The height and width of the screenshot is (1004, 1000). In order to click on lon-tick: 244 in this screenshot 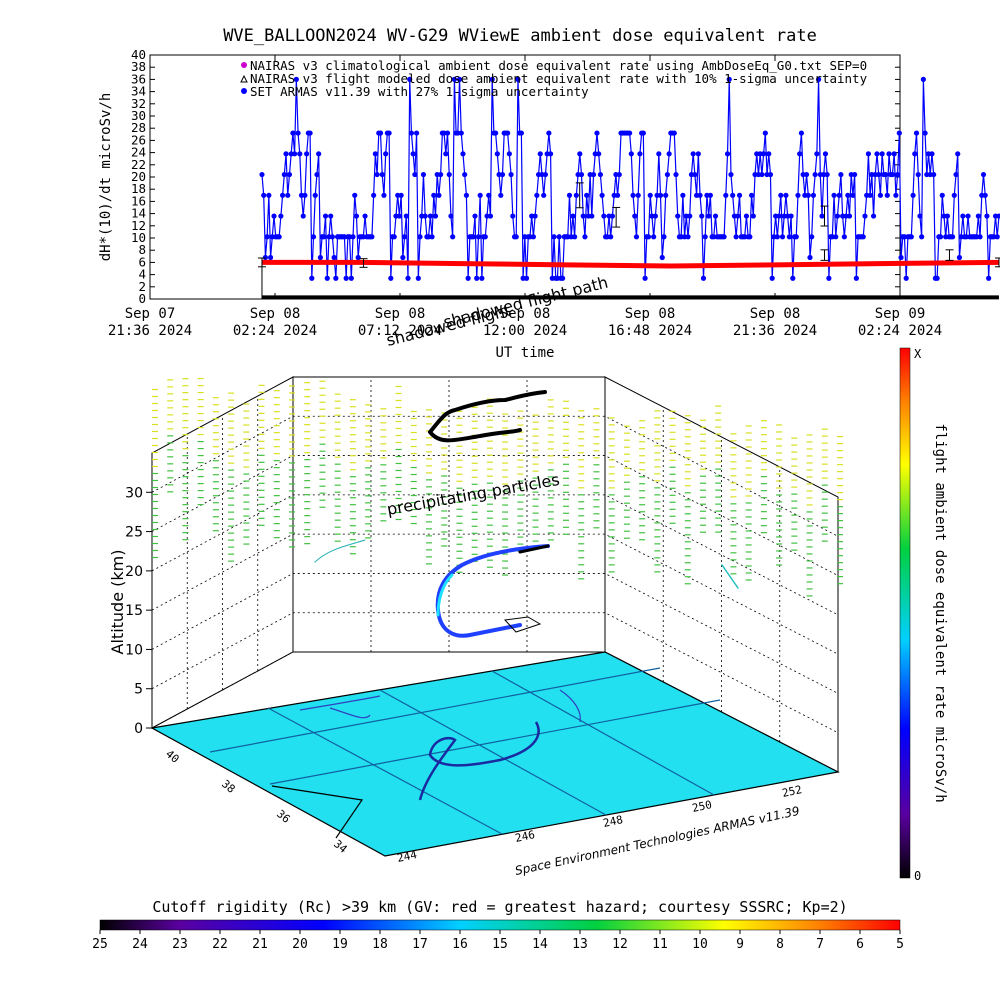, I will do `click(407, 856)`.